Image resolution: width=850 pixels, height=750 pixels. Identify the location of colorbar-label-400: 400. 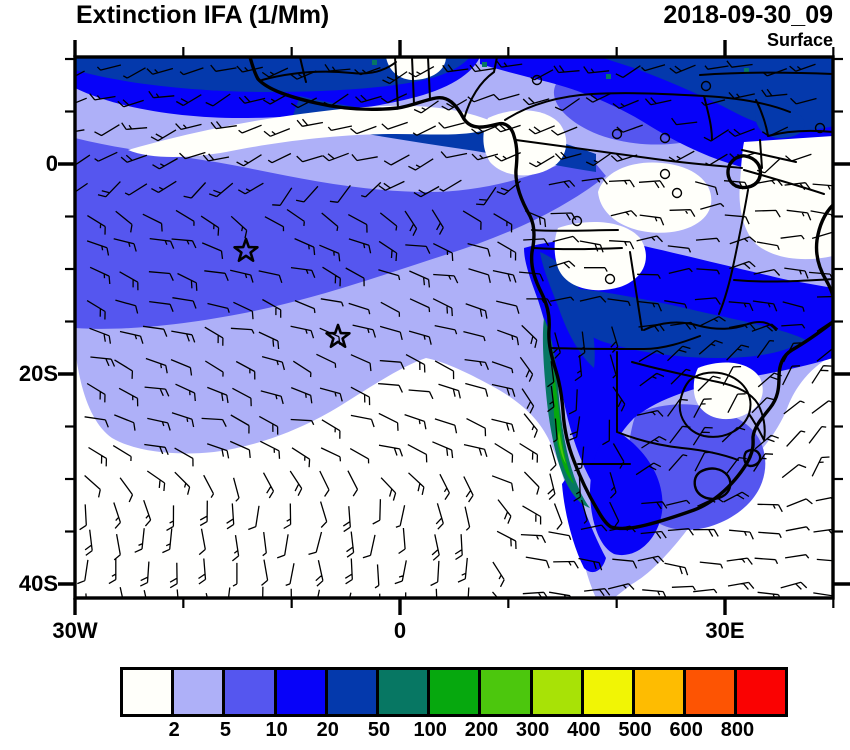
(584, 730).